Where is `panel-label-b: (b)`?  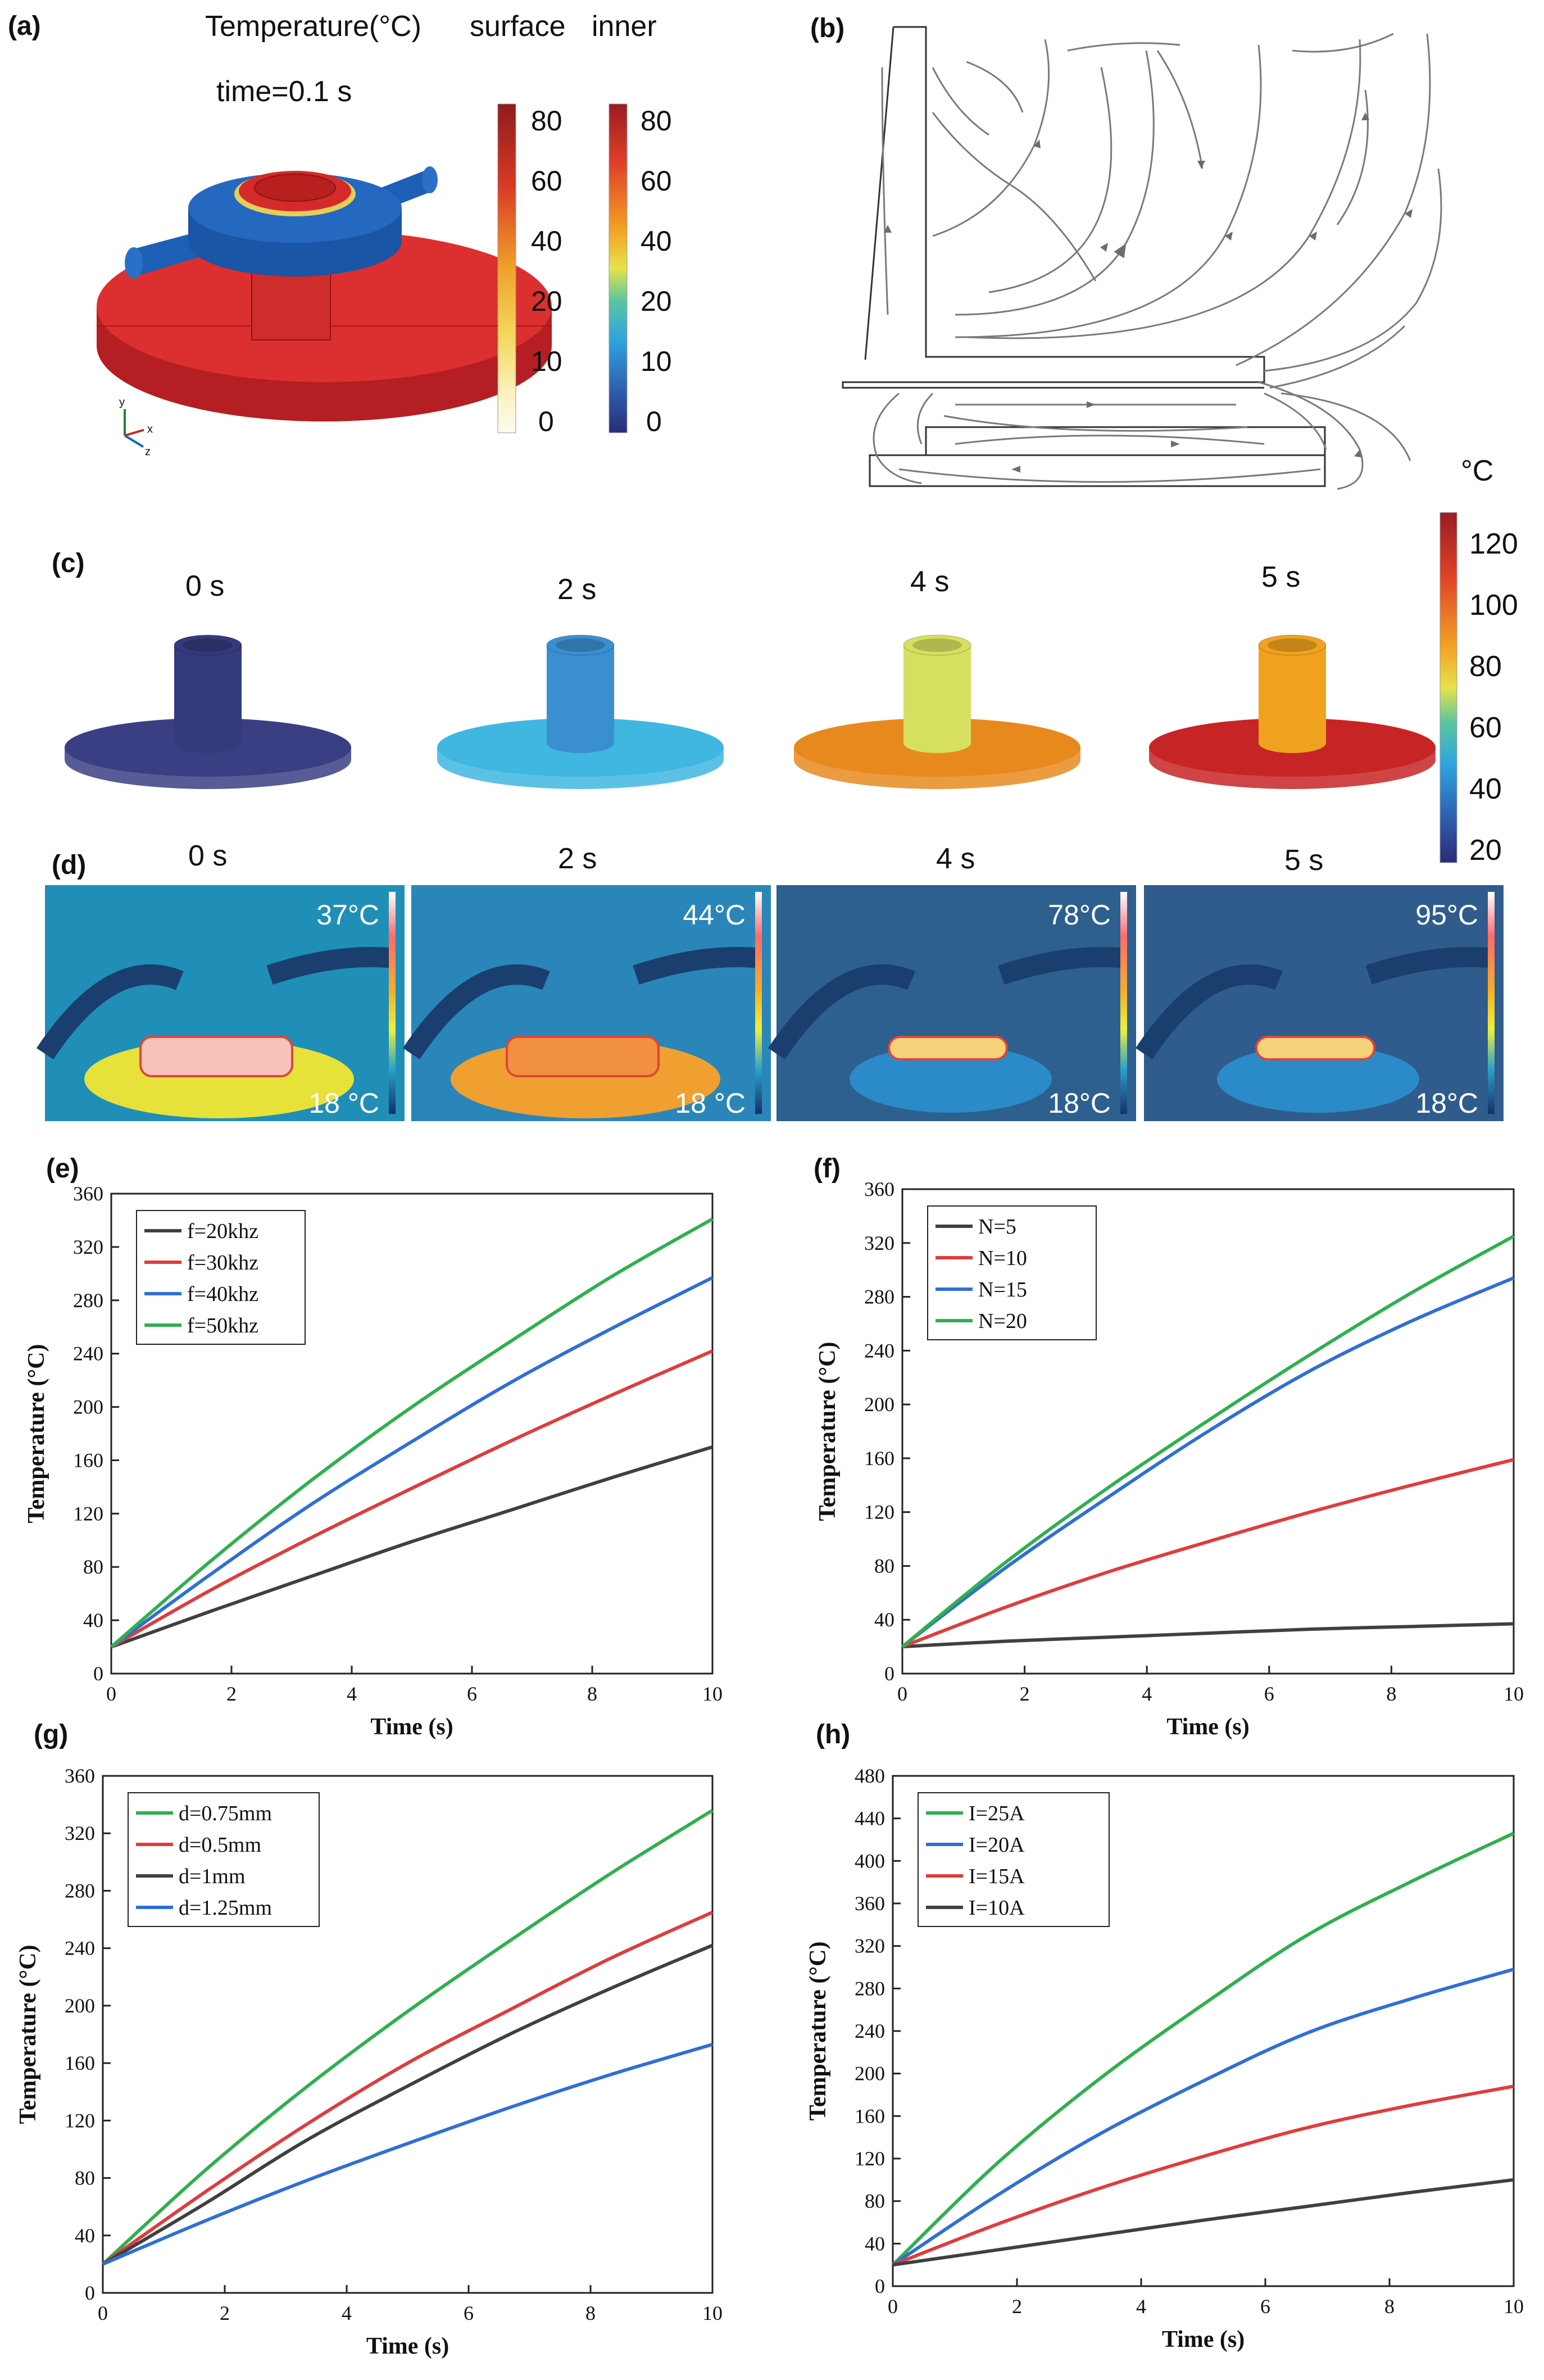
panel-label-b: (b) is located at coordinates (827, 28).